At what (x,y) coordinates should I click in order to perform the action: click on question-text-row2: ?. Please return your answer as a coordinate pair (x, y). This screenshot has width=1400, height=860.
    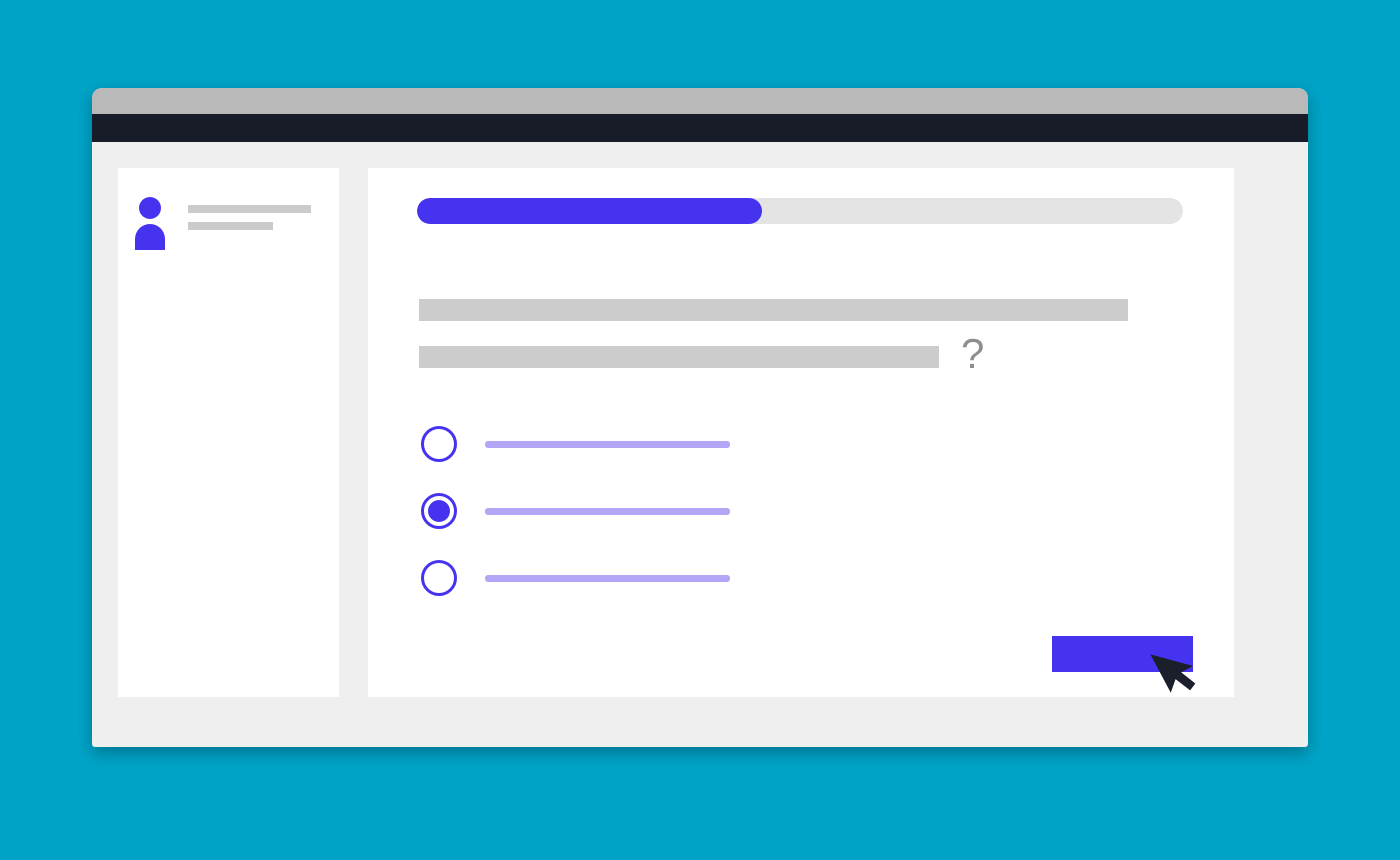
    Looking at the image, I should click on (702, 354).